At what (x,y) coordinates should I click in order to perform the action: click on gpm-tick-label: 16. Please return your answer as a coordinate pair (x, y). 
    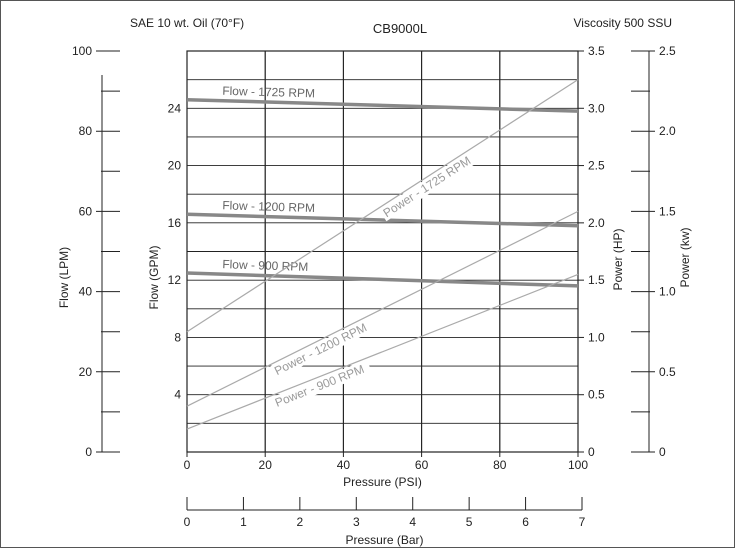
    Looking at the image, I should click on (175, 223).